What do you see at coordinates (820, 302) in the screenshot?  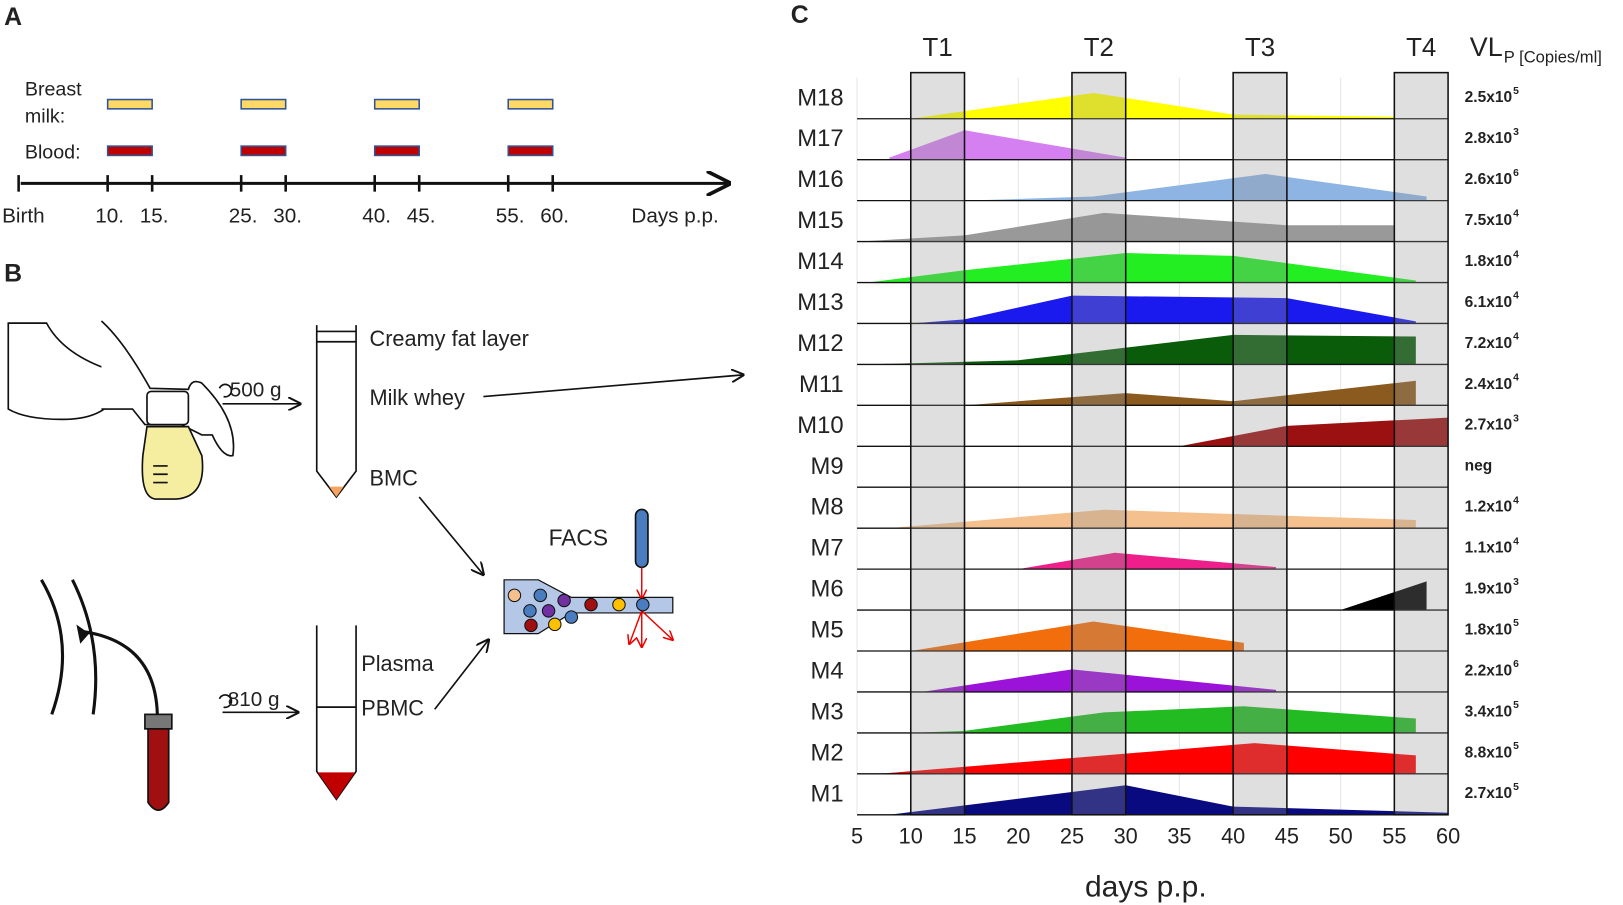 I see `row-label: M13` at bounding box center [820, 302].